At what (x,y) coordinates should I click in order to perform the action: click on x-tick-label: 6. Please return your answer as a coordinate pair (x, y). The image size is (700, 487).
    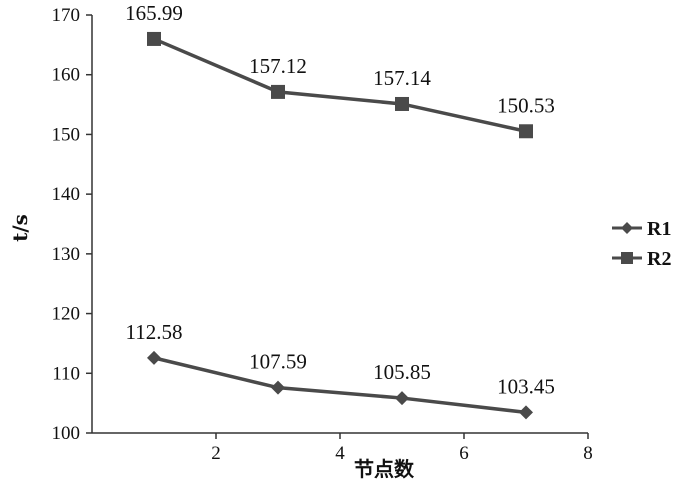
    Looking at the image, I should click on (464, 453).